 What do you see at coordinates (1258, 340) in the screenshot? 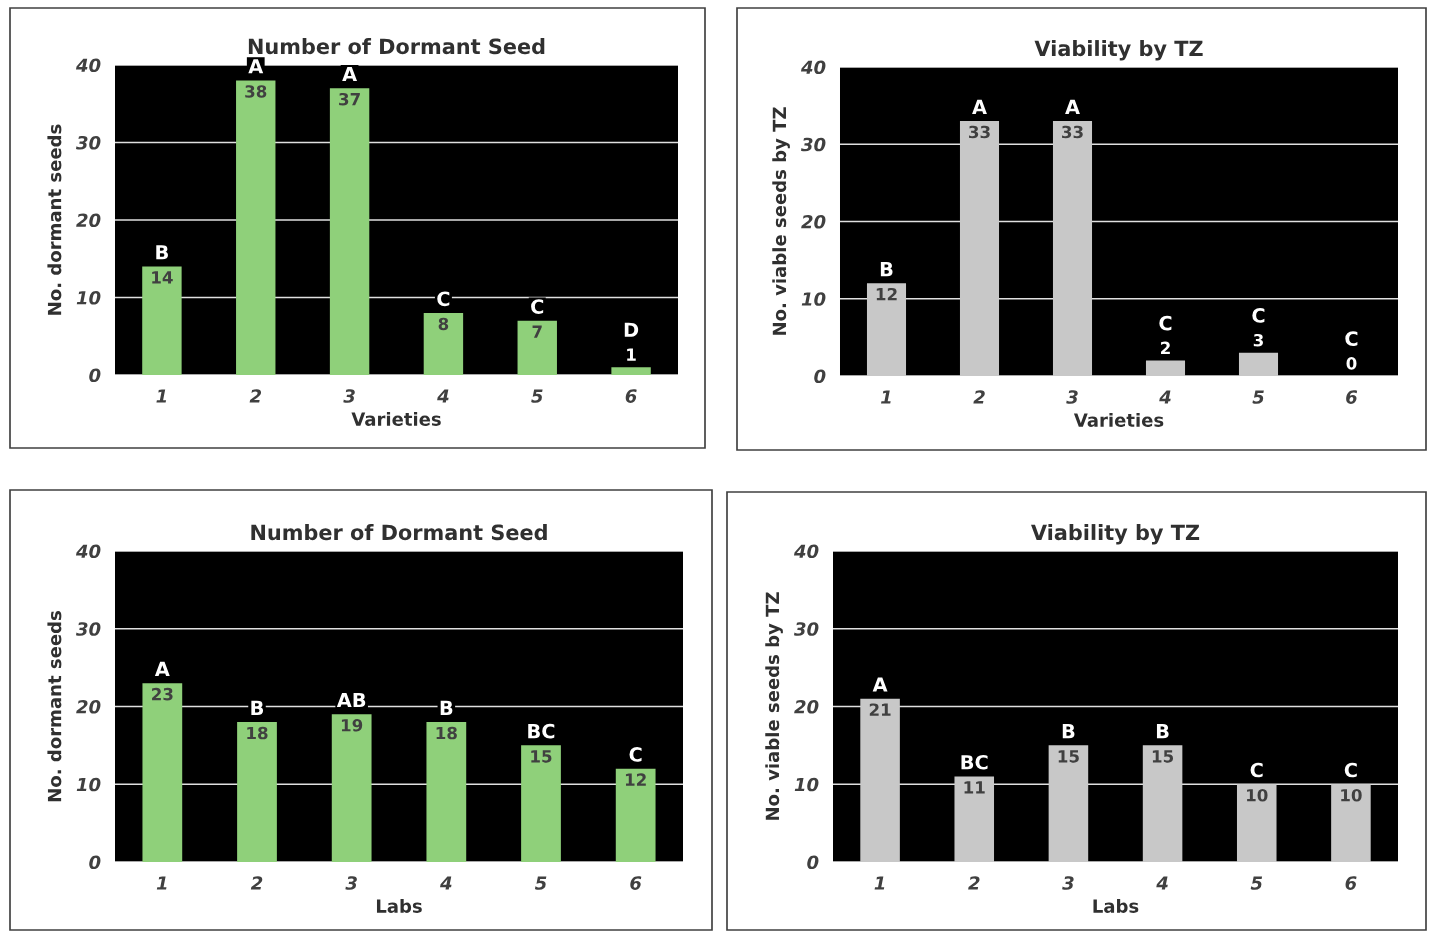
I see `data-label: 3` at bounding box center [1258, 340].